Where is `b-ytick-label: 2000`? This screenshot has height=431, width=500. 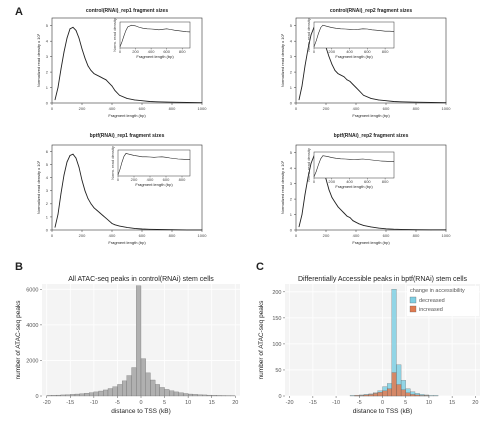 b-ytick-label: 2000 is located at coordinates (32, 361).